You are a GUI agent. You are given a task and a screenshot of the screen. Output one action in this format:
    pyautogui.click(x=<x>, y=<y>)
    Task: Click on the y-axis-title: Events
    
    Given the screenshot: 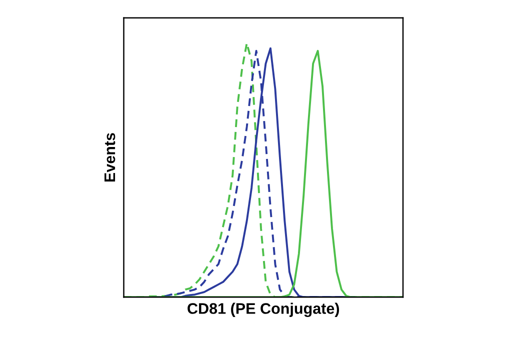 What is the action you would take?
    pyautogui.click(x=110, y=157)
    